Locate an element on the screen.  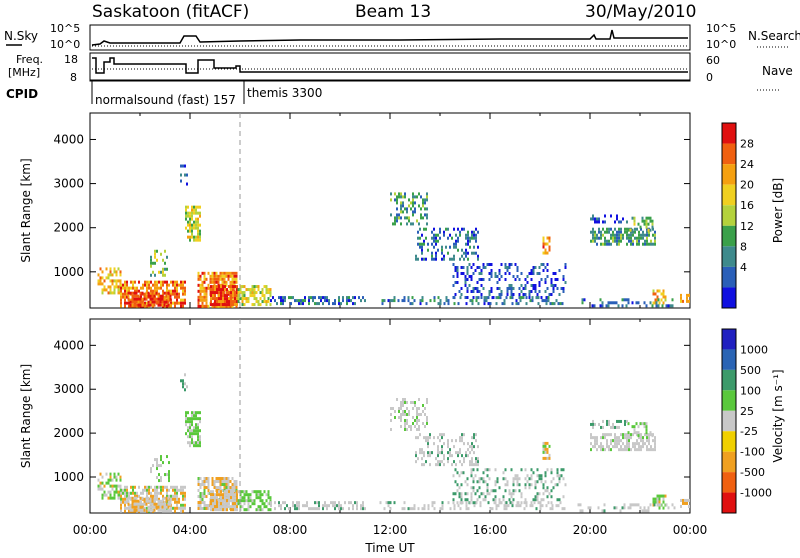
nave-tick-bottom: 0 is located at coordinates (709, 77).